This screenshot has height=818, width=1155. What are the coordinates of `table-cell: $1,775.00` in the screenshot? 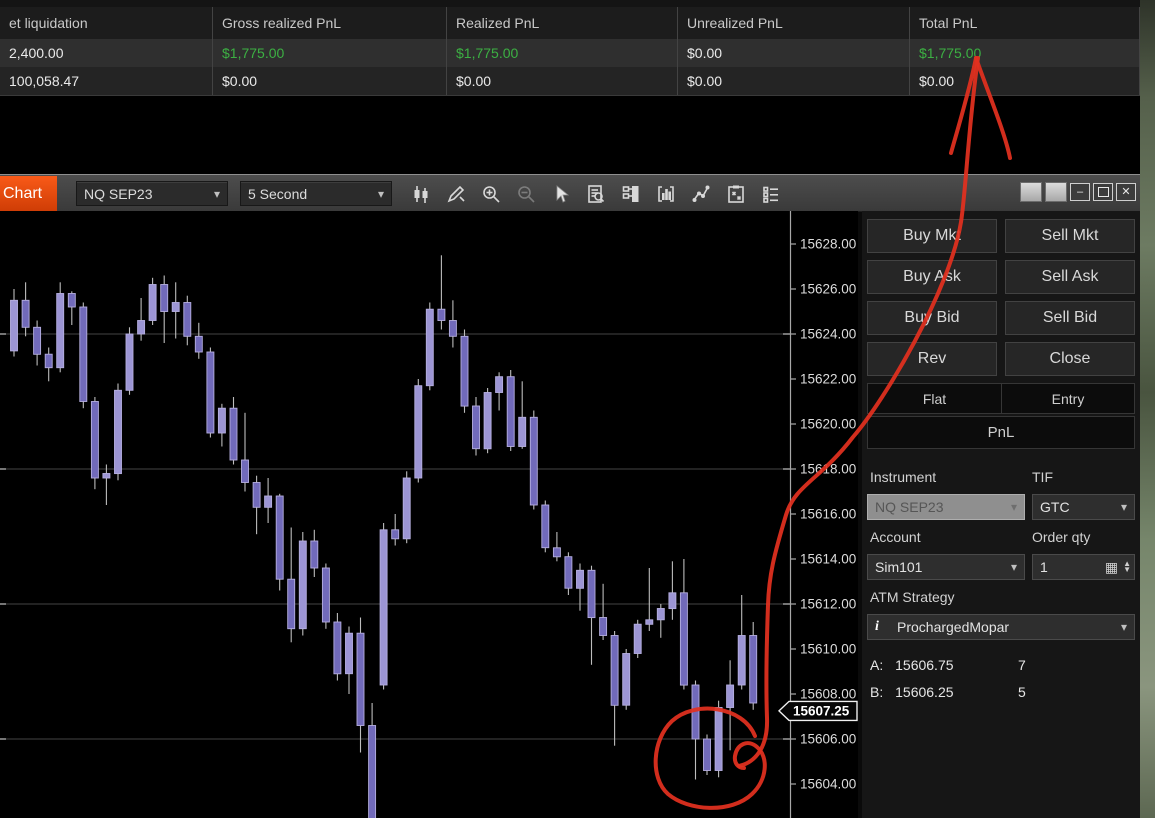 It's located at (1025, 53).